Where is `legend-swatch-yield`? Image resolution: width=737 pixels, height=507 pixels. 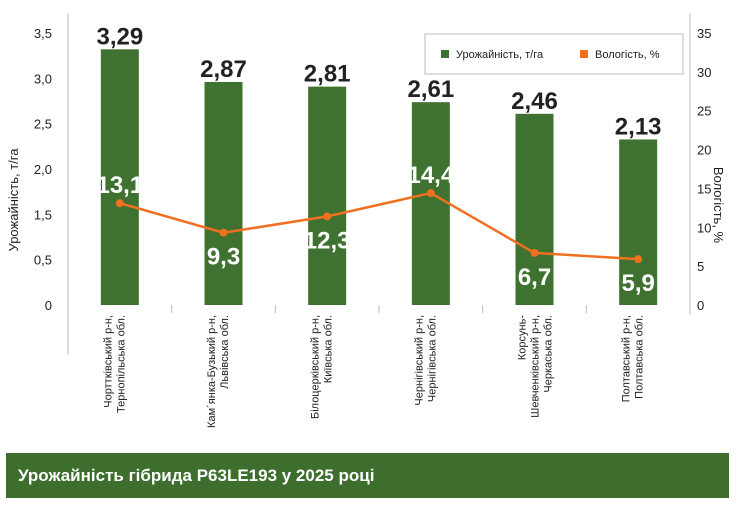 legend-swatch-yield is located at coordinates (445, 54).